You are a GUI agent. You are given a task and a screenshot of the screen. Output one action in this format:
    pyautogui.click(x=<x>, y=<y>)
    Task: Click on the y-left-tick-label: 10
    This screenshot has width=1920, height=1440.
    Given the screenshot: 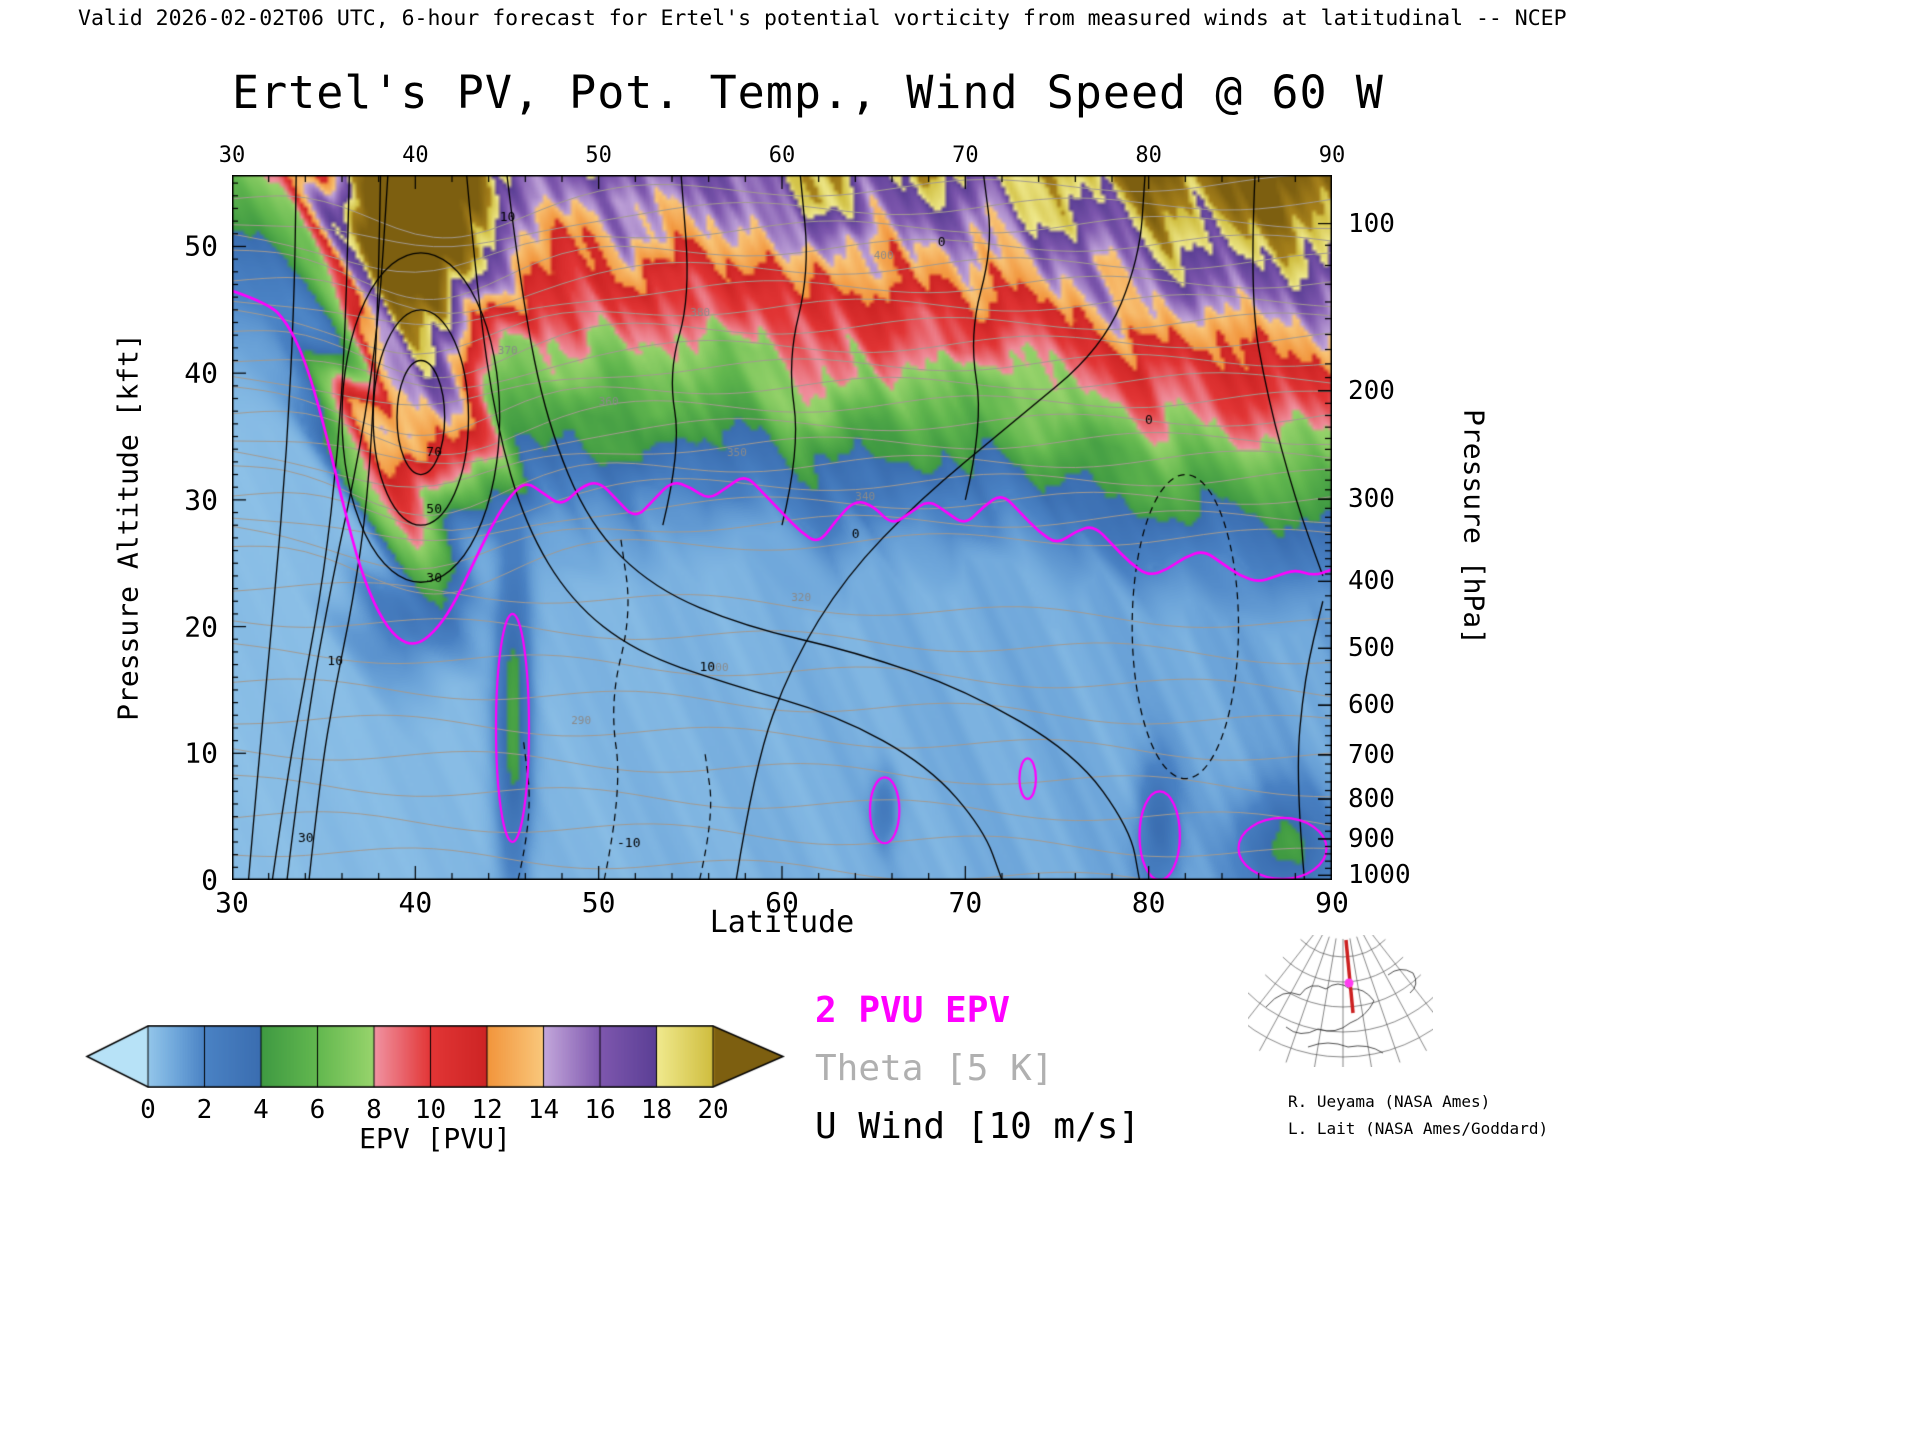 What is the action you would take?
    pyautogui.click(x=201, y=753)
    